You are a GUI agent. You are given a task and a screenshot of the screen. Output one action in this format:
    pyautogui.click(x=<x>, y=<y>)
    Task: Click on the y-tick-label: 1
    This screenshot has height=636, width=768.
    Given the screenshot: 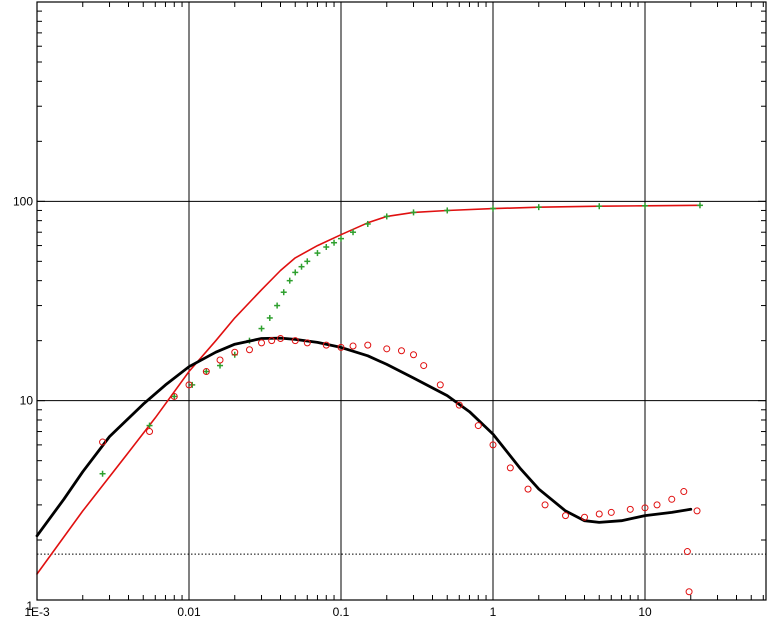 What is the action you would take?
    pyautogui.click(x=29, y=606)
    